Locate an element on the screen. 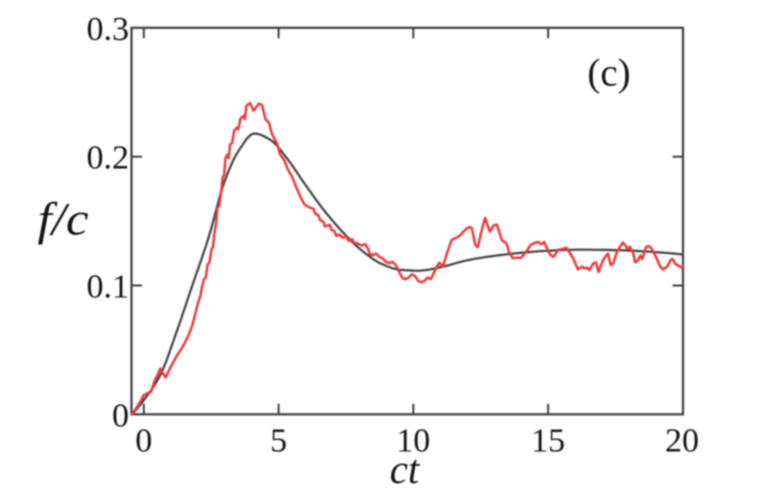 The width and height of the screenshot is (780, 500). svg-text: 0.1 is located at coordinates (108, 287).